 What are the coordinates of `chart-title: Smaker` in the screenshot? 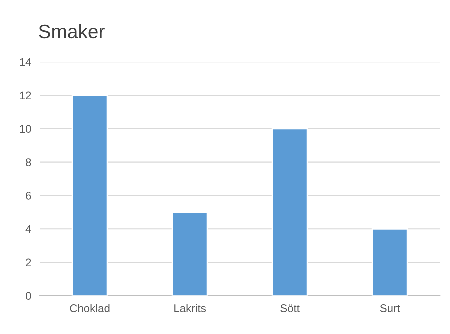 It's located at (72, 31).